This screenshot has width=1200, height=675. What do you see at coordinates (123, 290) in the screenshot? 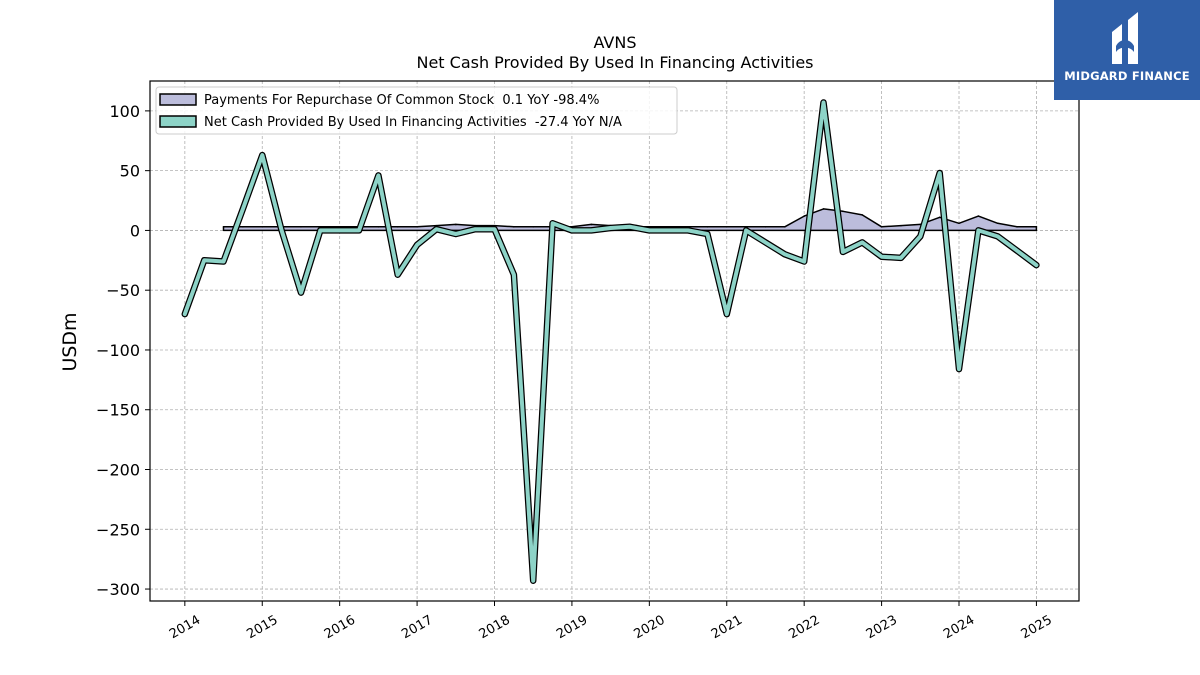
I see `y-tick-label: −50` at bounding box center [123, 290].